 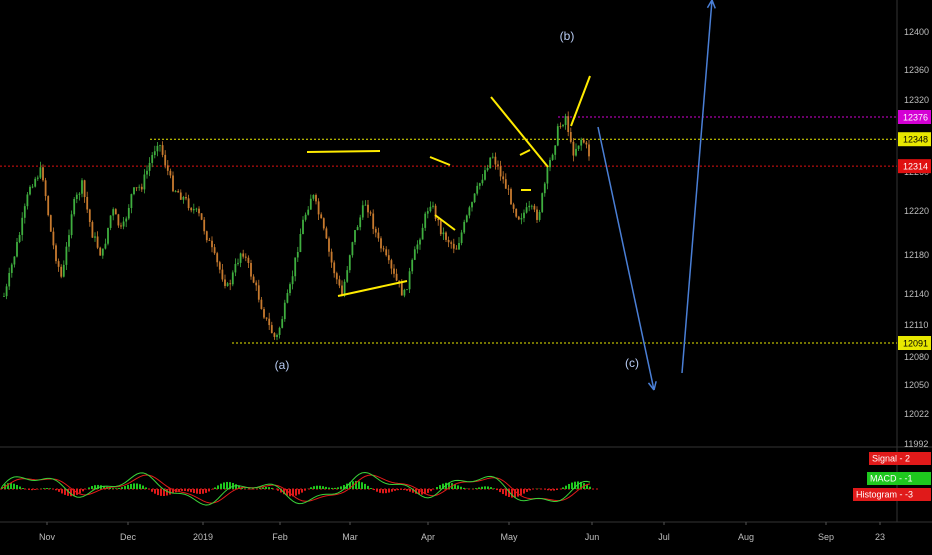 What do you see at coordinates (891, 459) in the screenshot?
I see `macd-legend-text: Signal - 2` at bounding box center [891, 459].